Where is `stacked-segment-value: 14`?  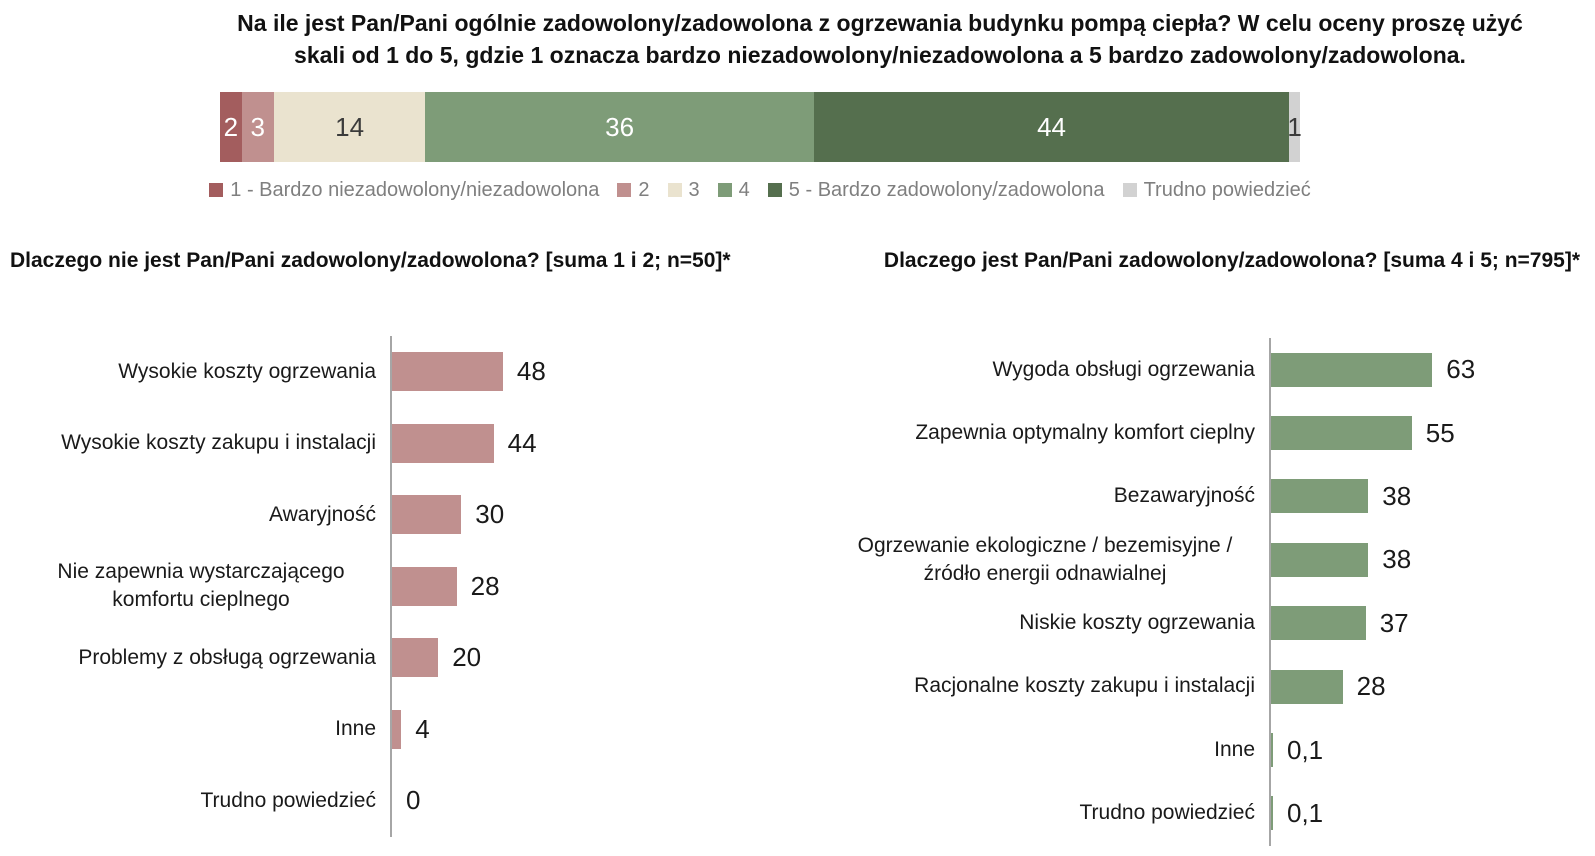
stacked-segment-value: 14 is located at coordinates (350, 126).